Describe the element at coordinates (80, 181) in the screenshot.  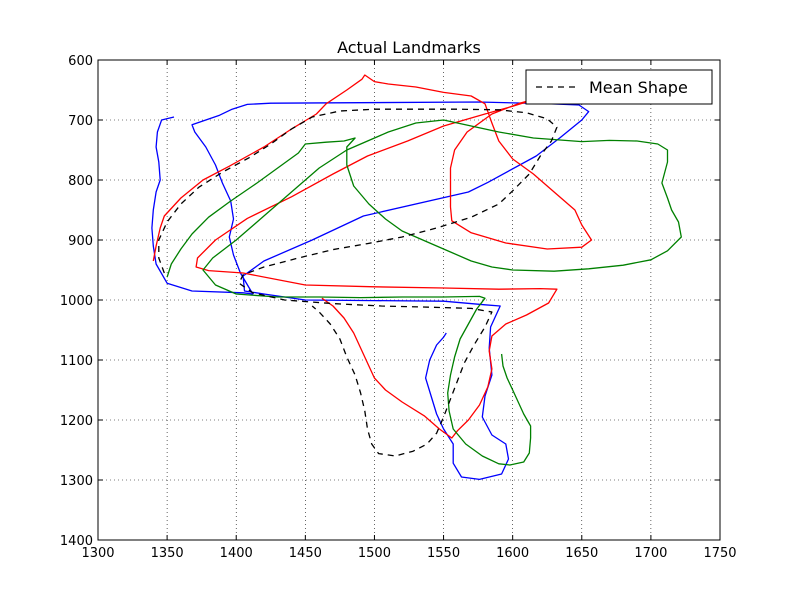
I see `y-tick-label: 800` at that location.